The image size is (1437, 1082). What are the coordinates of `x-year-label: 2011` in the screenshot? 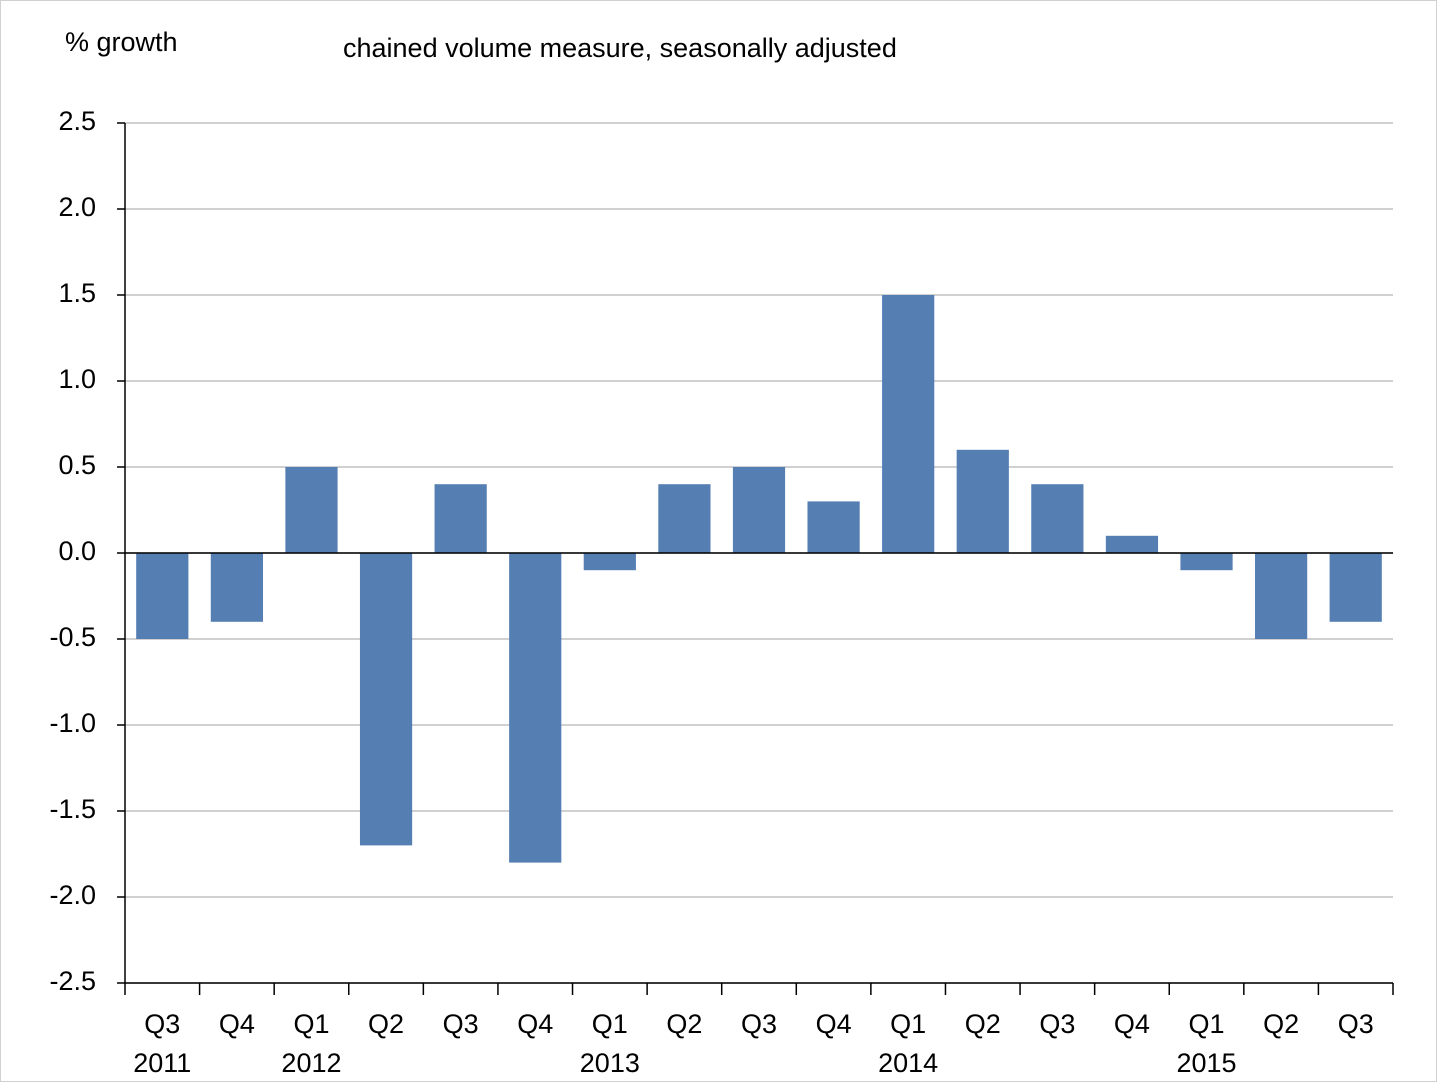 It's located at (162, 1063).